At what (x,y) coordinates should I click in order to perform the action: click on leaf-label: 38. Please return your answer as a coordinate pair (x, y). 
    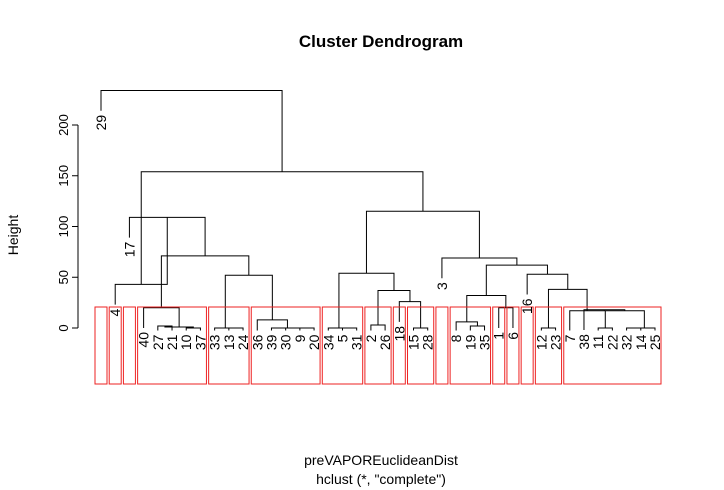
    Looking at the image, I should click on (584, 342).